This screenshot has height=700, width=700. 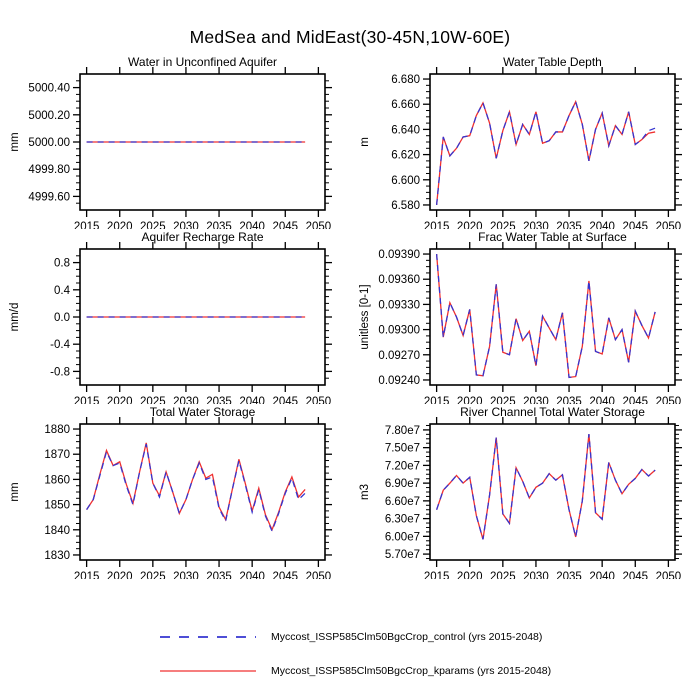 I want to click on y-tick-label: 1870, so click(x=57, y=455).